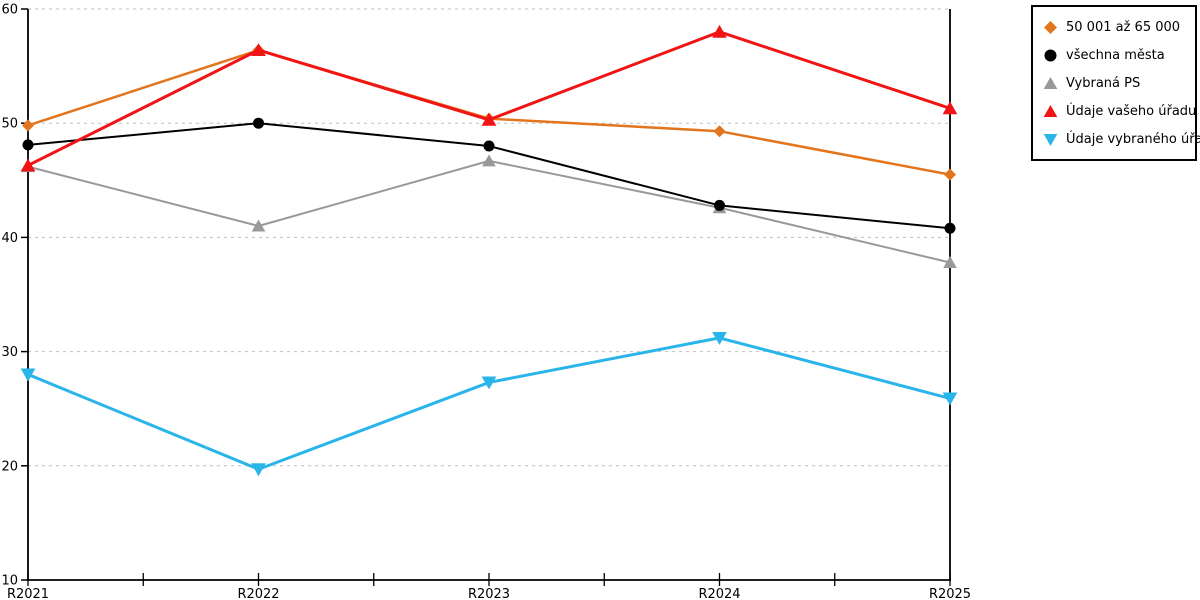  What do you see at coordinates (9, 124) in the screenshot?
I see `y-tick-label: 50` at bounding box center [9, 124].